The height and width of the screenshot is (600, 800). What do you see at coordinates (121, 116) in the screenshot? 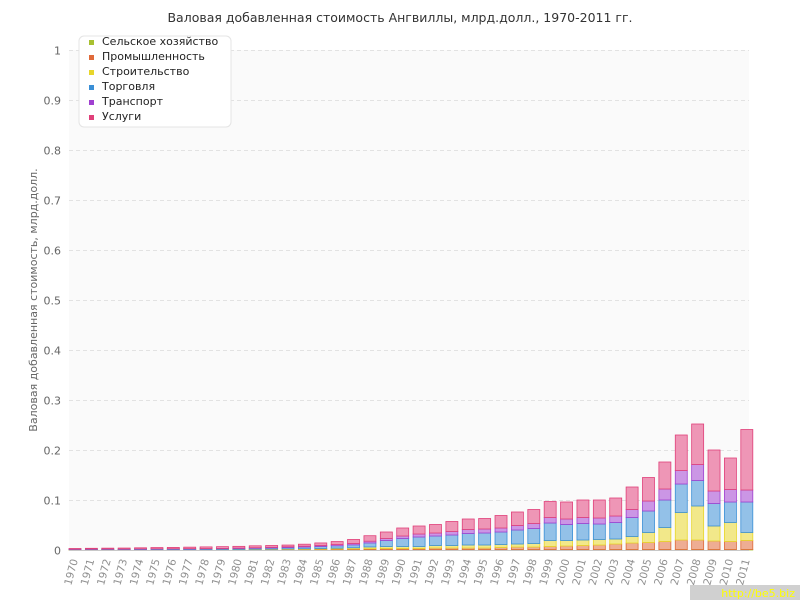
I see `legend-entry: Услуги` at bounding box center [121, 116].